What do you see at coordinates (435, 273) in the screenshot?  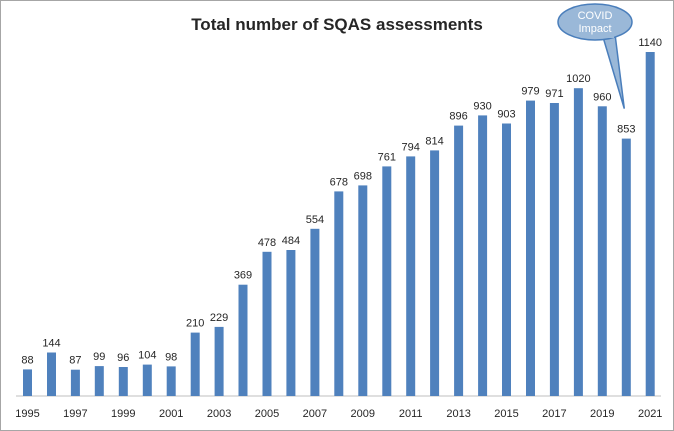 I see `bar-2012` at bounding box center [435, 273].